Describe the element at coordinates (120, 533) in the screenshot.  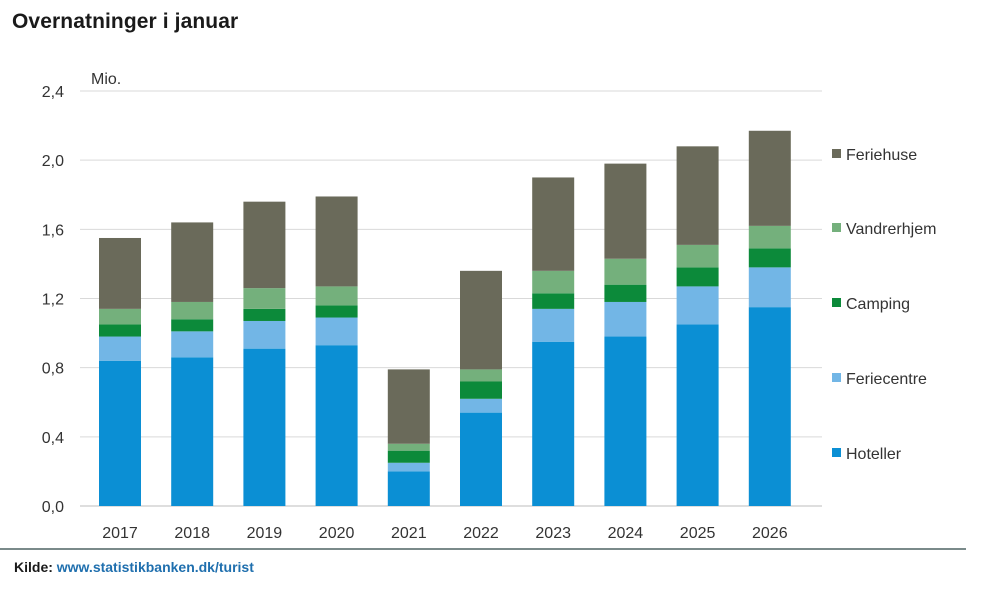
I see `x-tick-label: 2017` at that location.